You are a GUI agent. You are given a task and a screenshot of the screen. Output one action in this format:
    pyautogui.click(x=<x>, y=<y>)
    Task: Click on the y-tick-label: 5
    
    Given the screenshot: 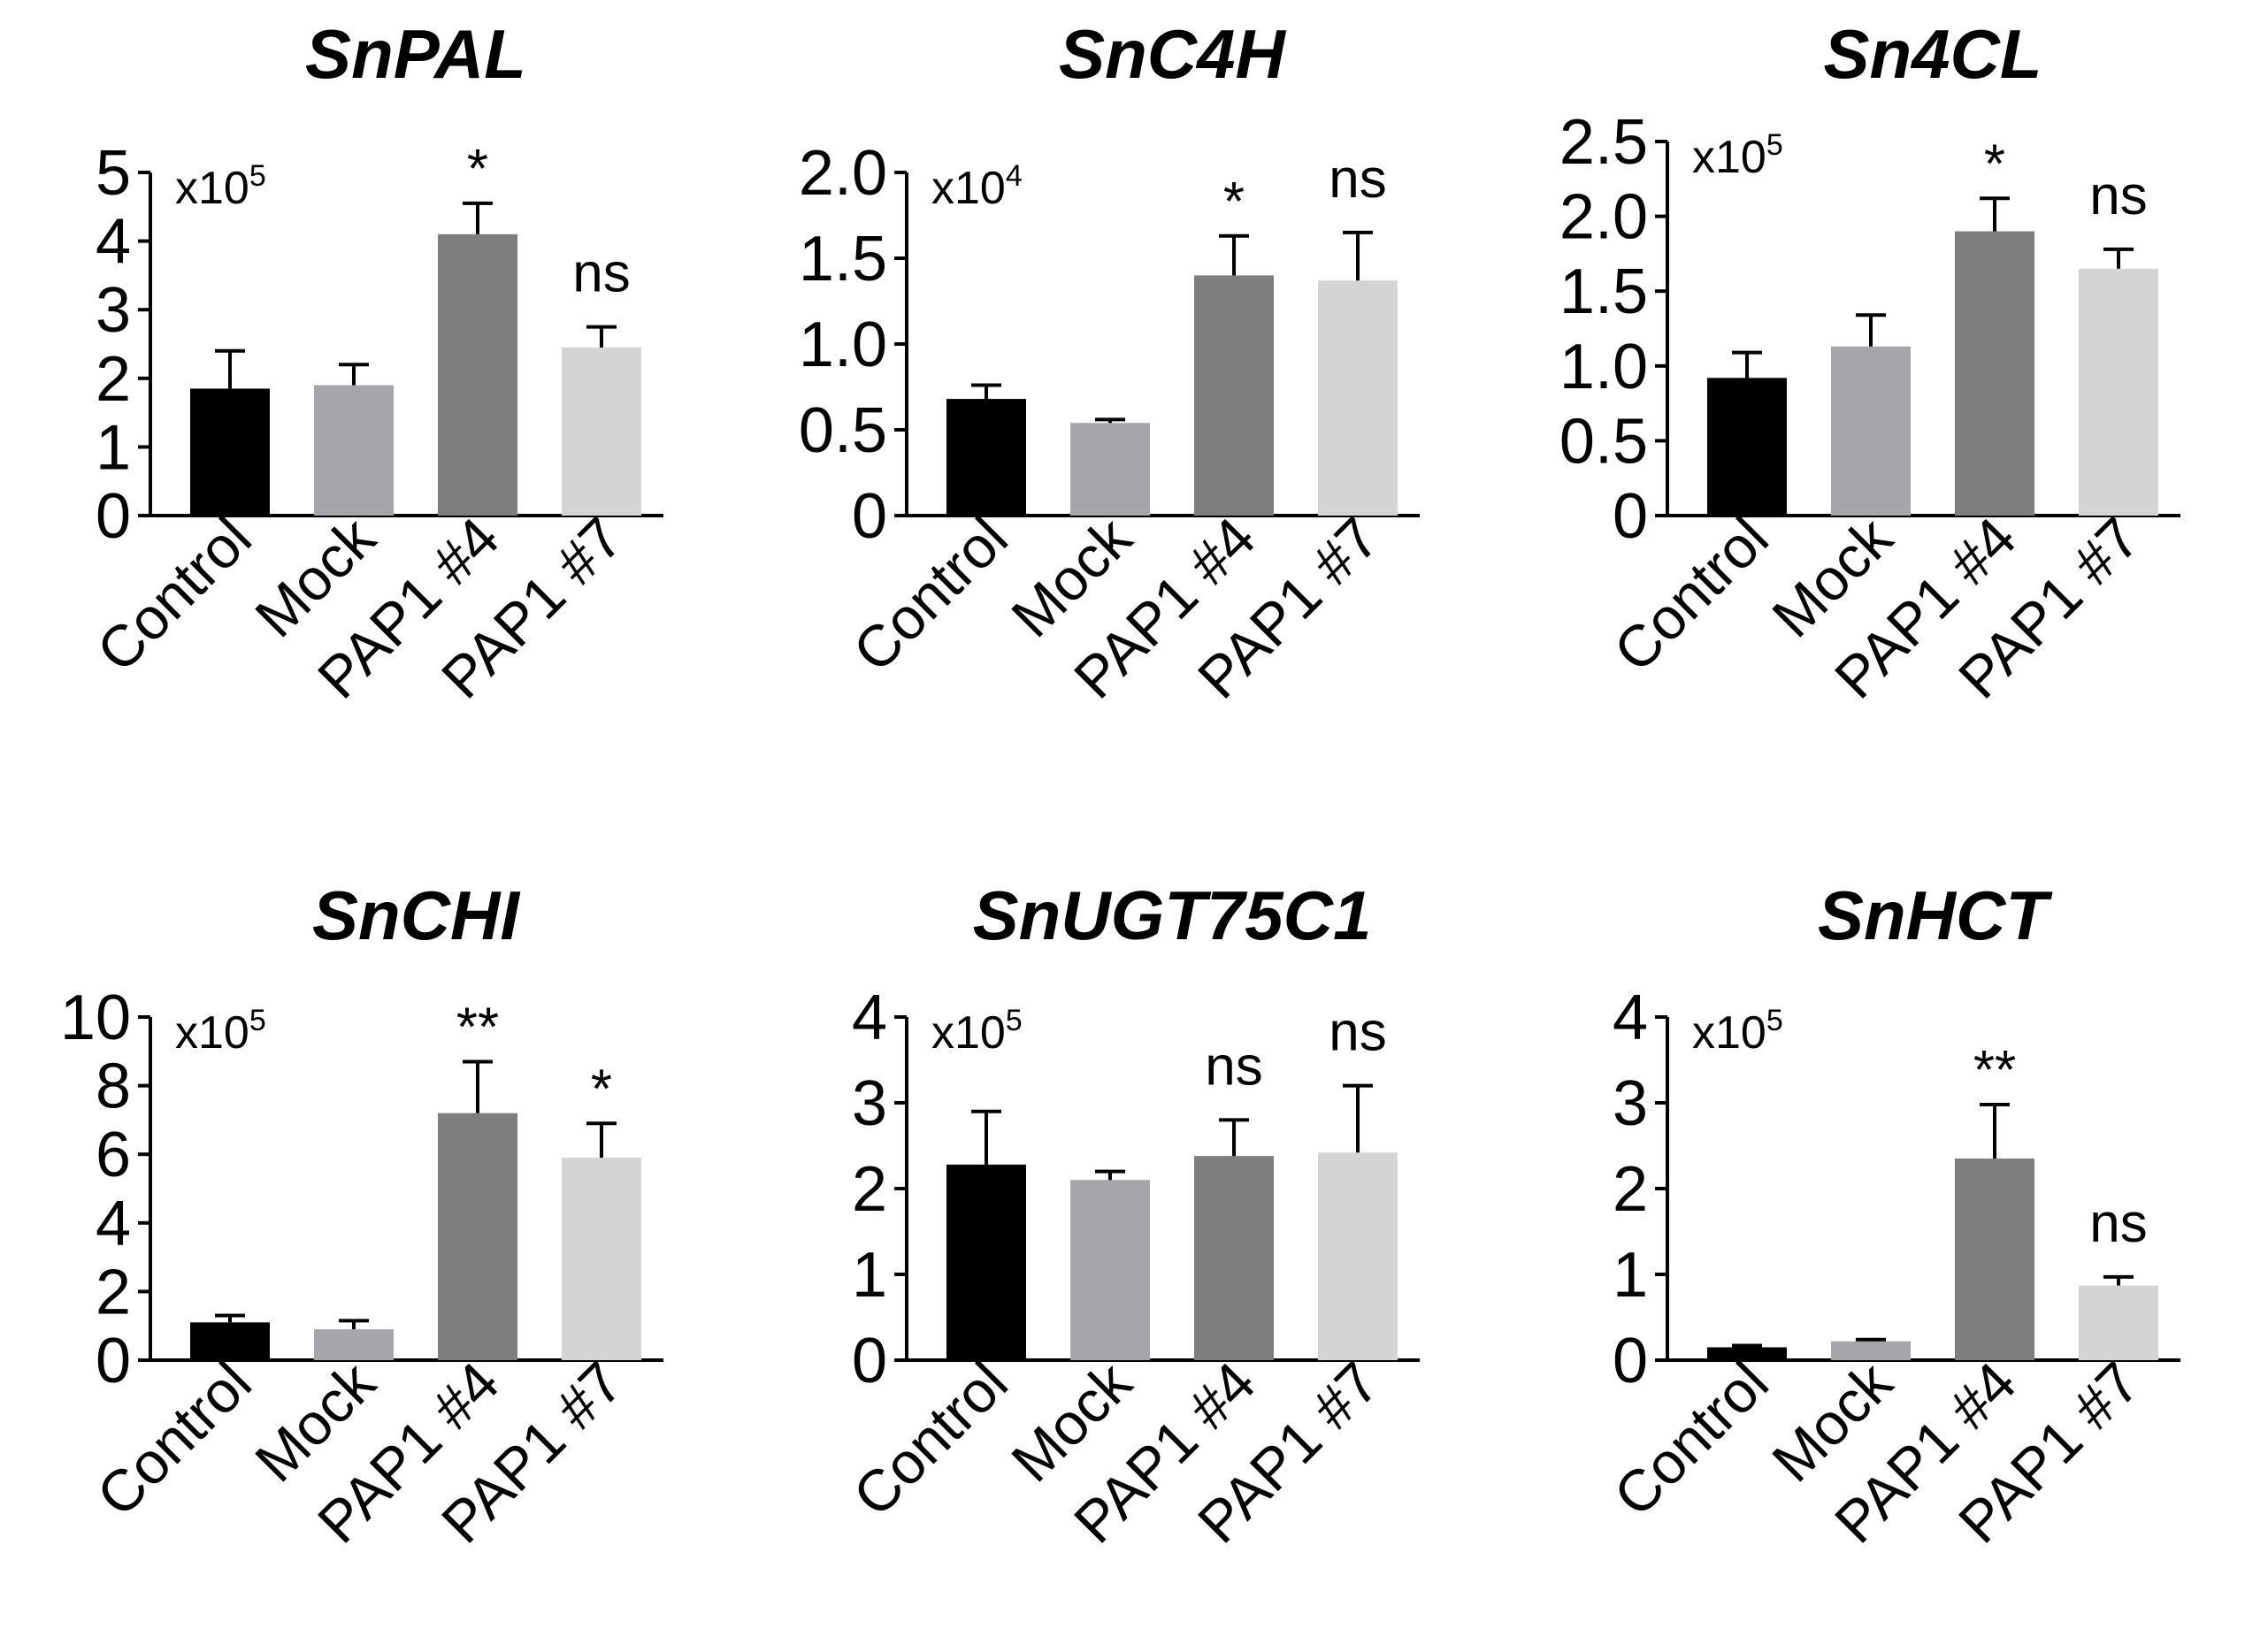 What is the action you would take?
    pyautogui.click(x=113, y=173)
    